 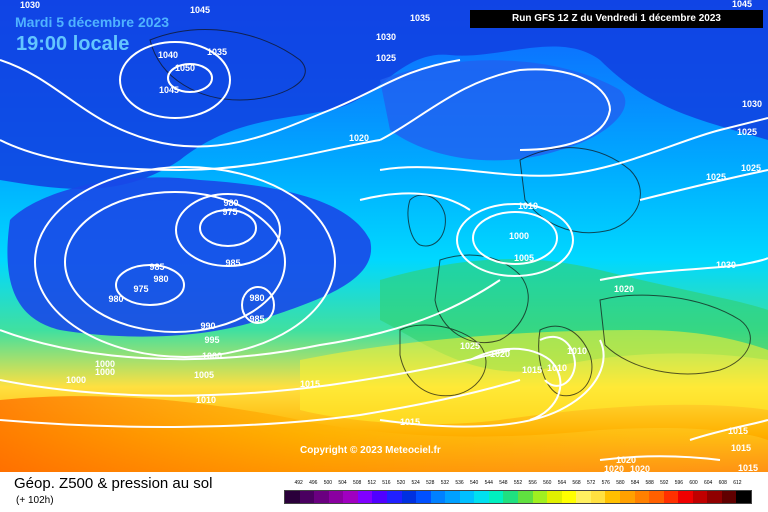 I want to click on colorbar-tick-label: 596, so click(x=679, y=483).